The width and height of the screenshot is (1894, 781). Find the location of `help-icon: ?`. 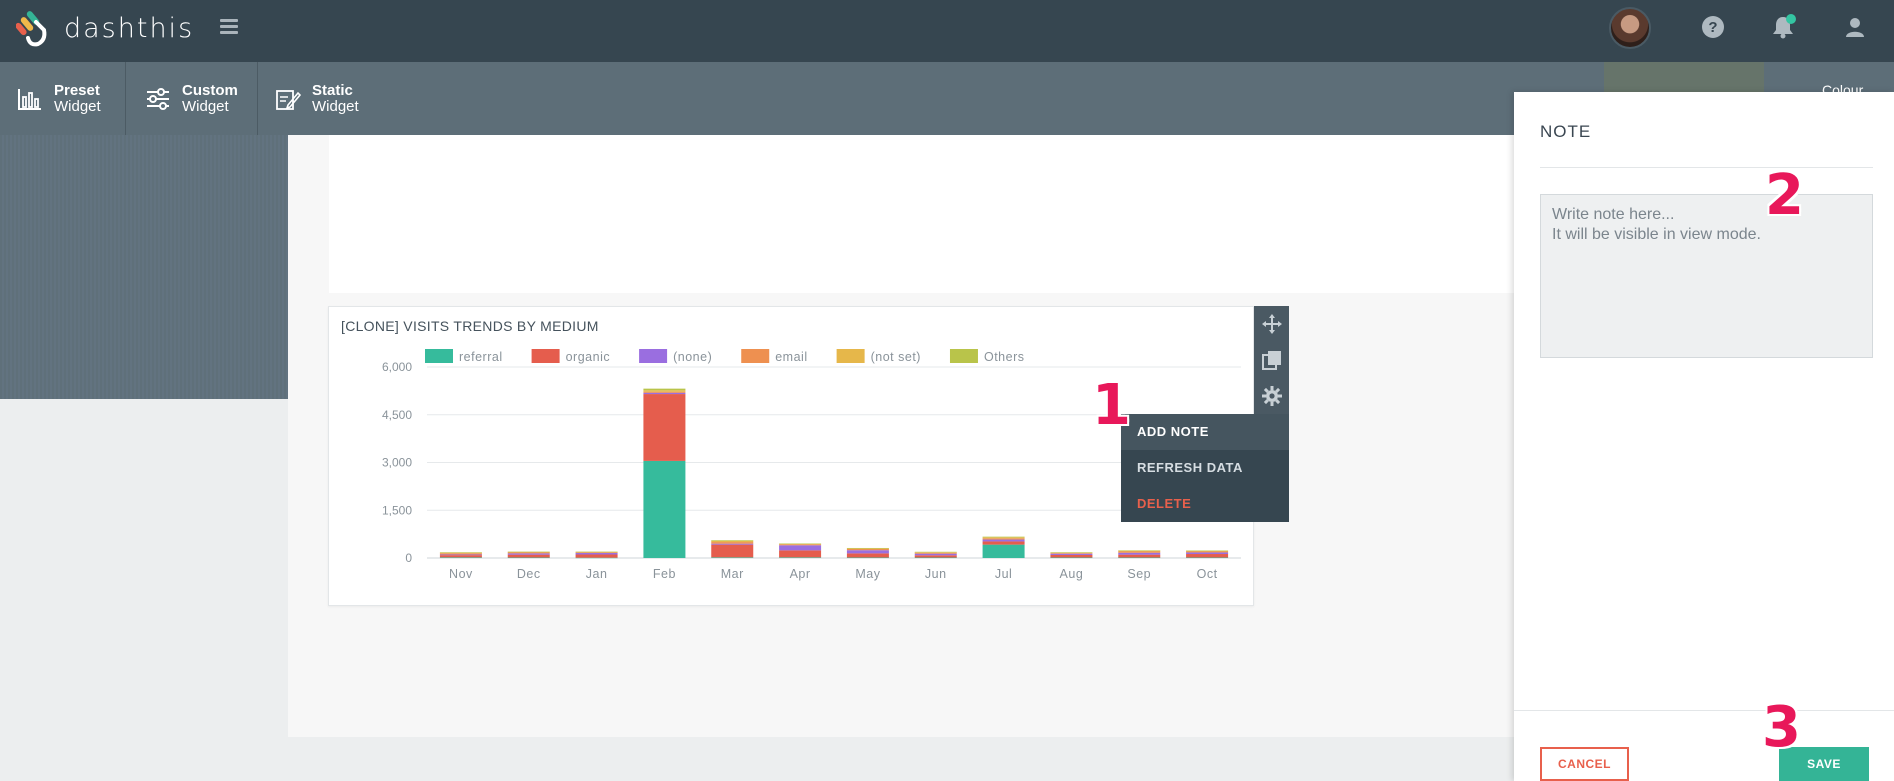

help-icon: ? is located at coordinates (1713, 27).